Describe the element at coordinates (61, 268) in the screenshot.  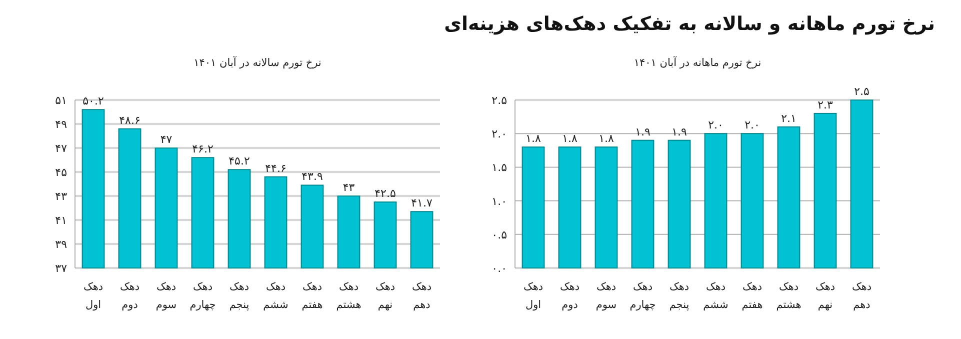
I see `y-tick-label: ۳۷` at that location.